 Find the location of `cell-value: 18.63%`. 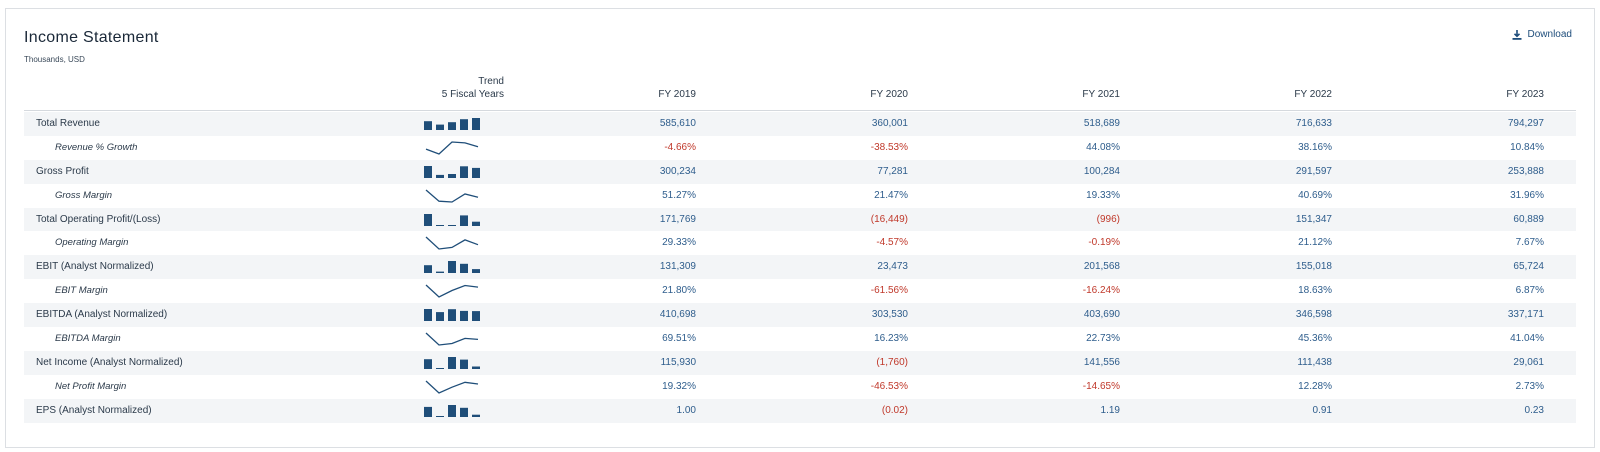

cell-value: 18.63% is located at coordinates (1315, 291).